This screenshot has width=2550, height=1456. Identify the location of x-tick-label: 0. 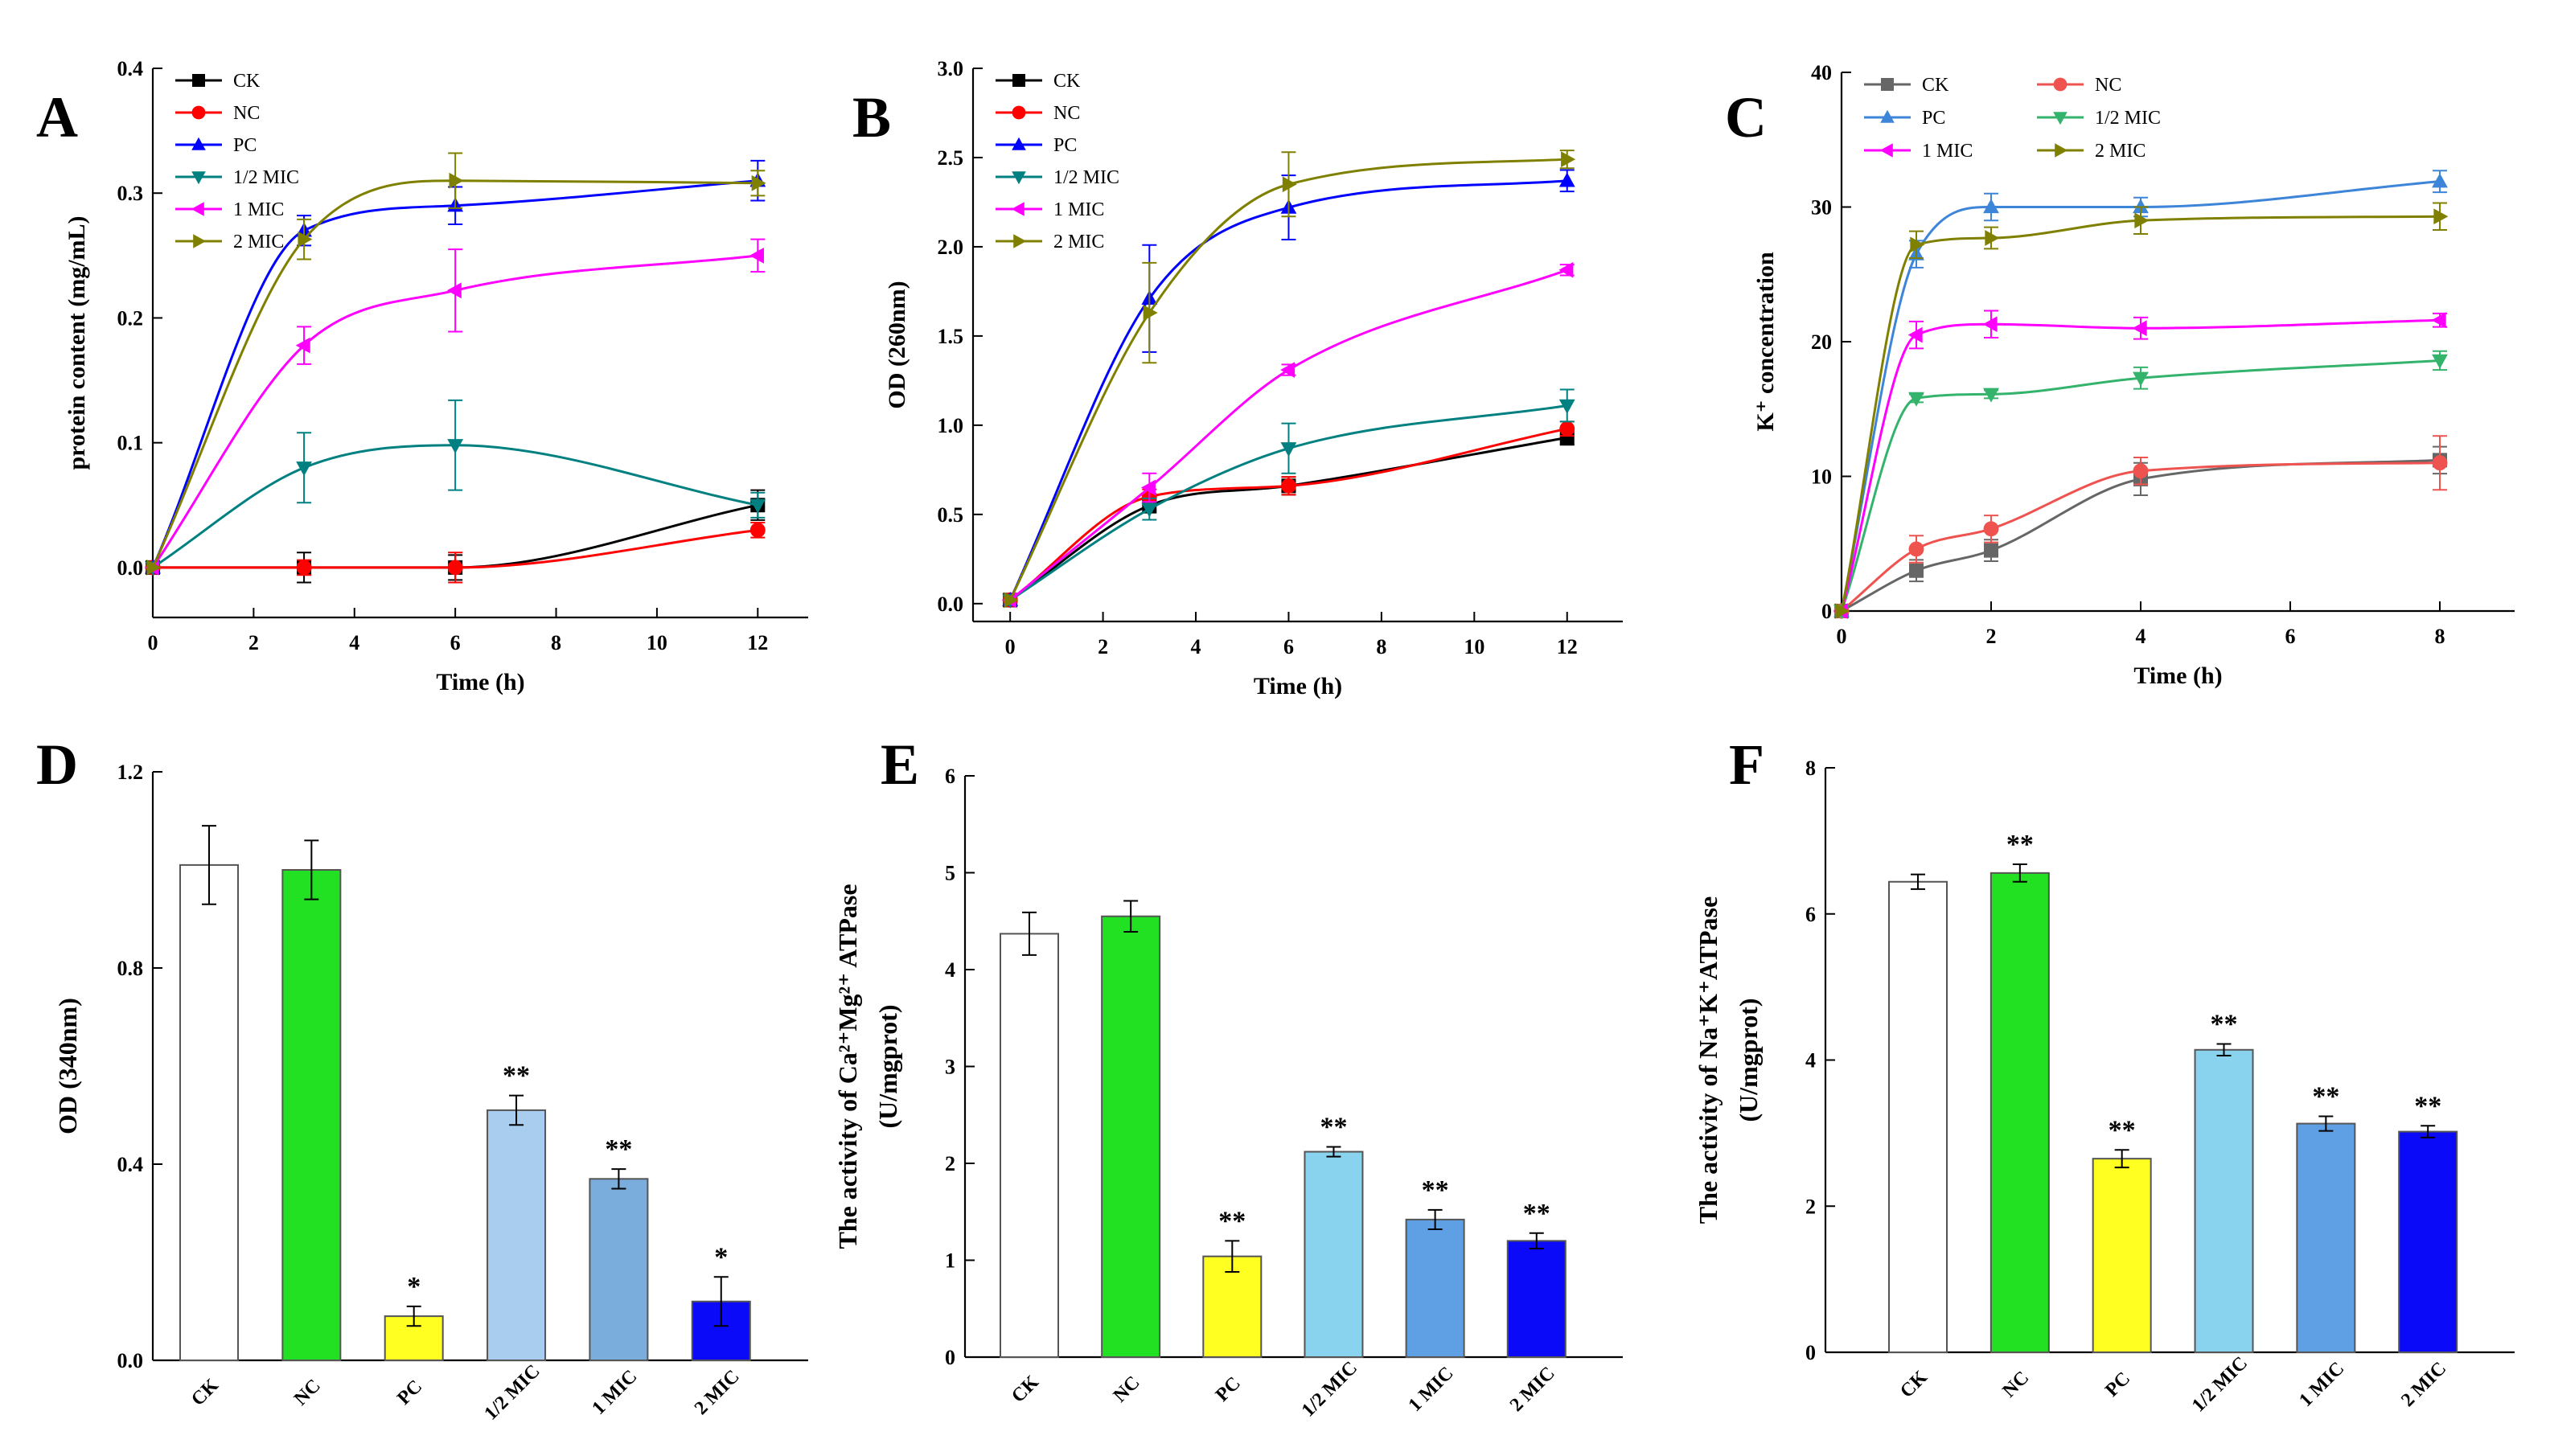
(1010, 646).